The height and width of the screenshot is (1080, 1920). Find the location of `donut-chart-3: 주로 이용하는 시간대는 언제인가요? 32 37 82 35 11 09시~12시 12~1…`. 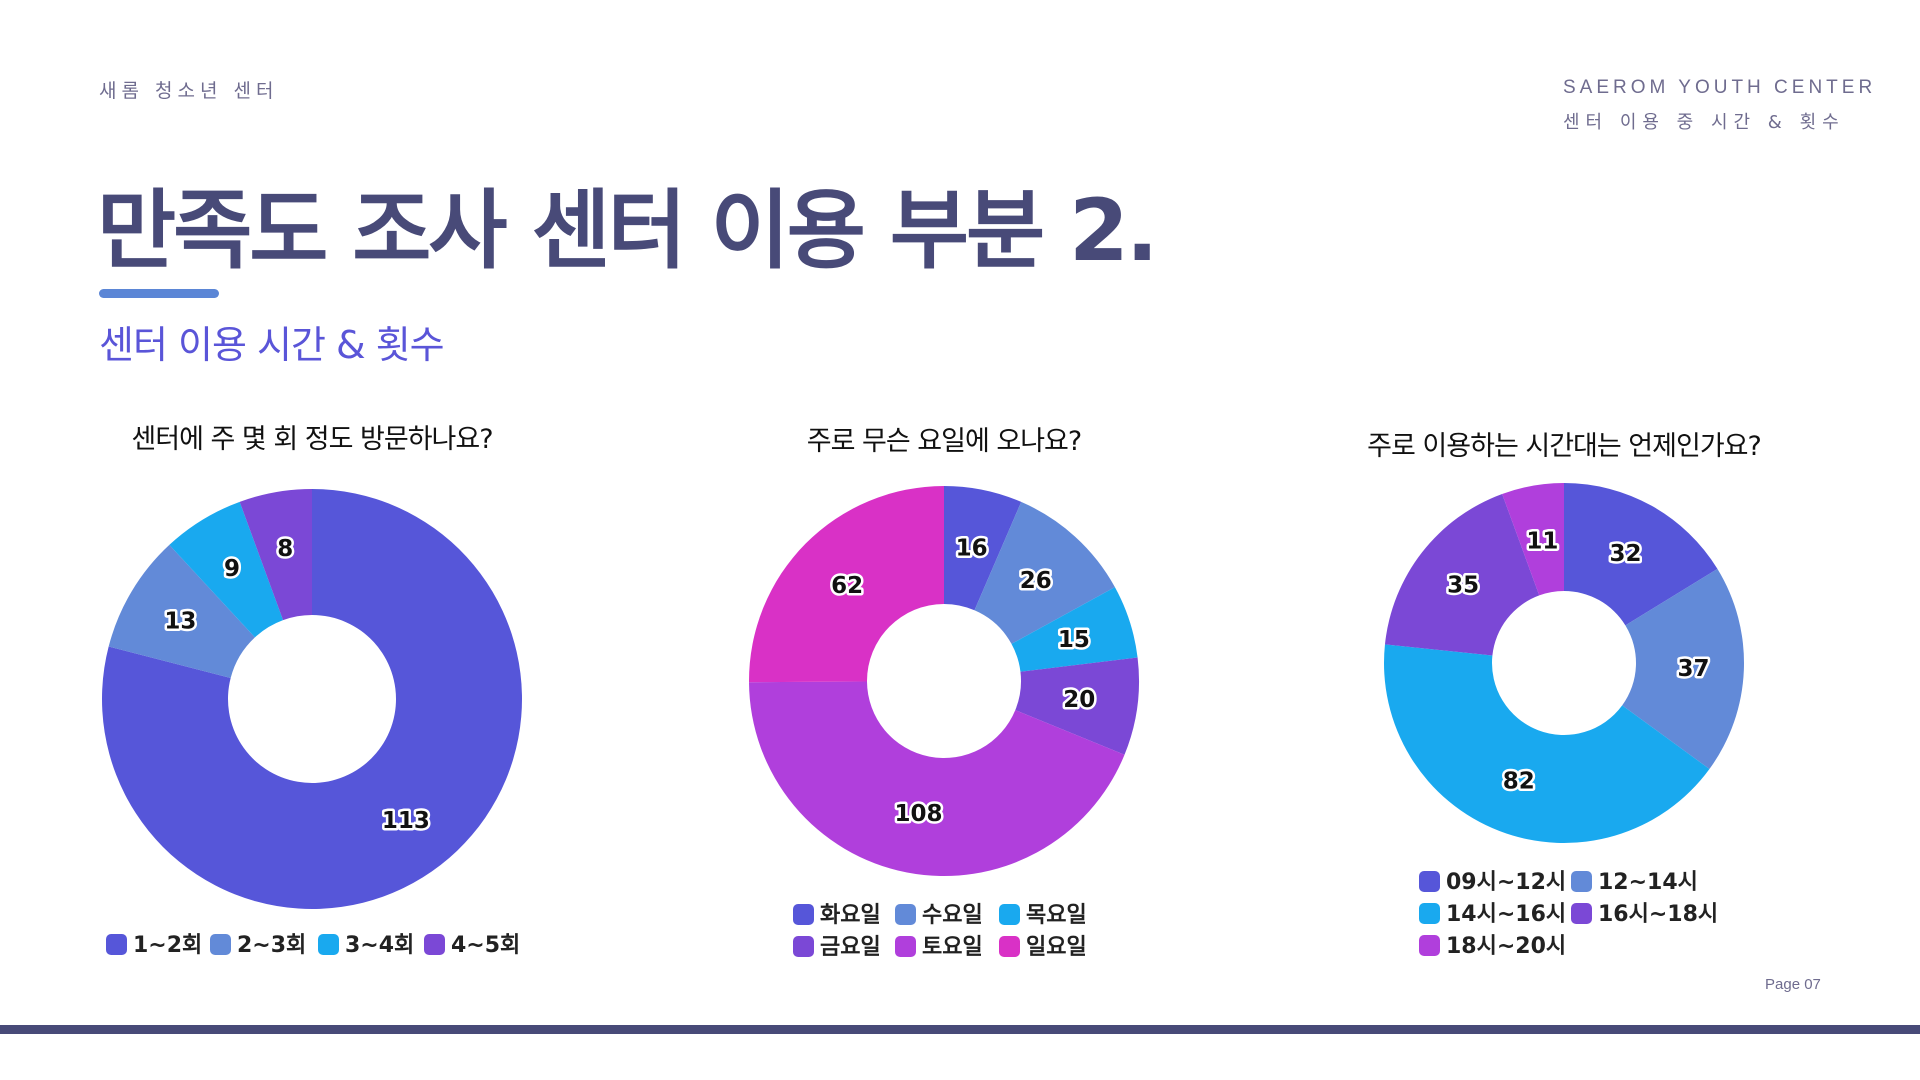

donut-chart-3: 주로 이용하는 시간대는 언제인가요? 32 37 82 35 11 09시~12시 12~1… is located at coordinates (1564, 695).